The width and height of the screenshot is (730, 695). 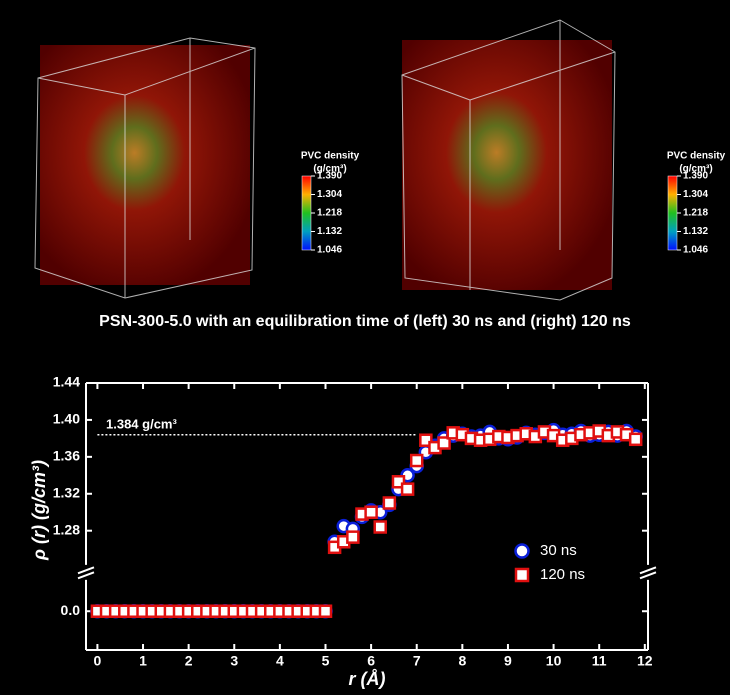 What do you see at coordinates (367, 679) in the screenshot?
I see `x-axis-label: r (Å)` at bounding box center [367, 679].